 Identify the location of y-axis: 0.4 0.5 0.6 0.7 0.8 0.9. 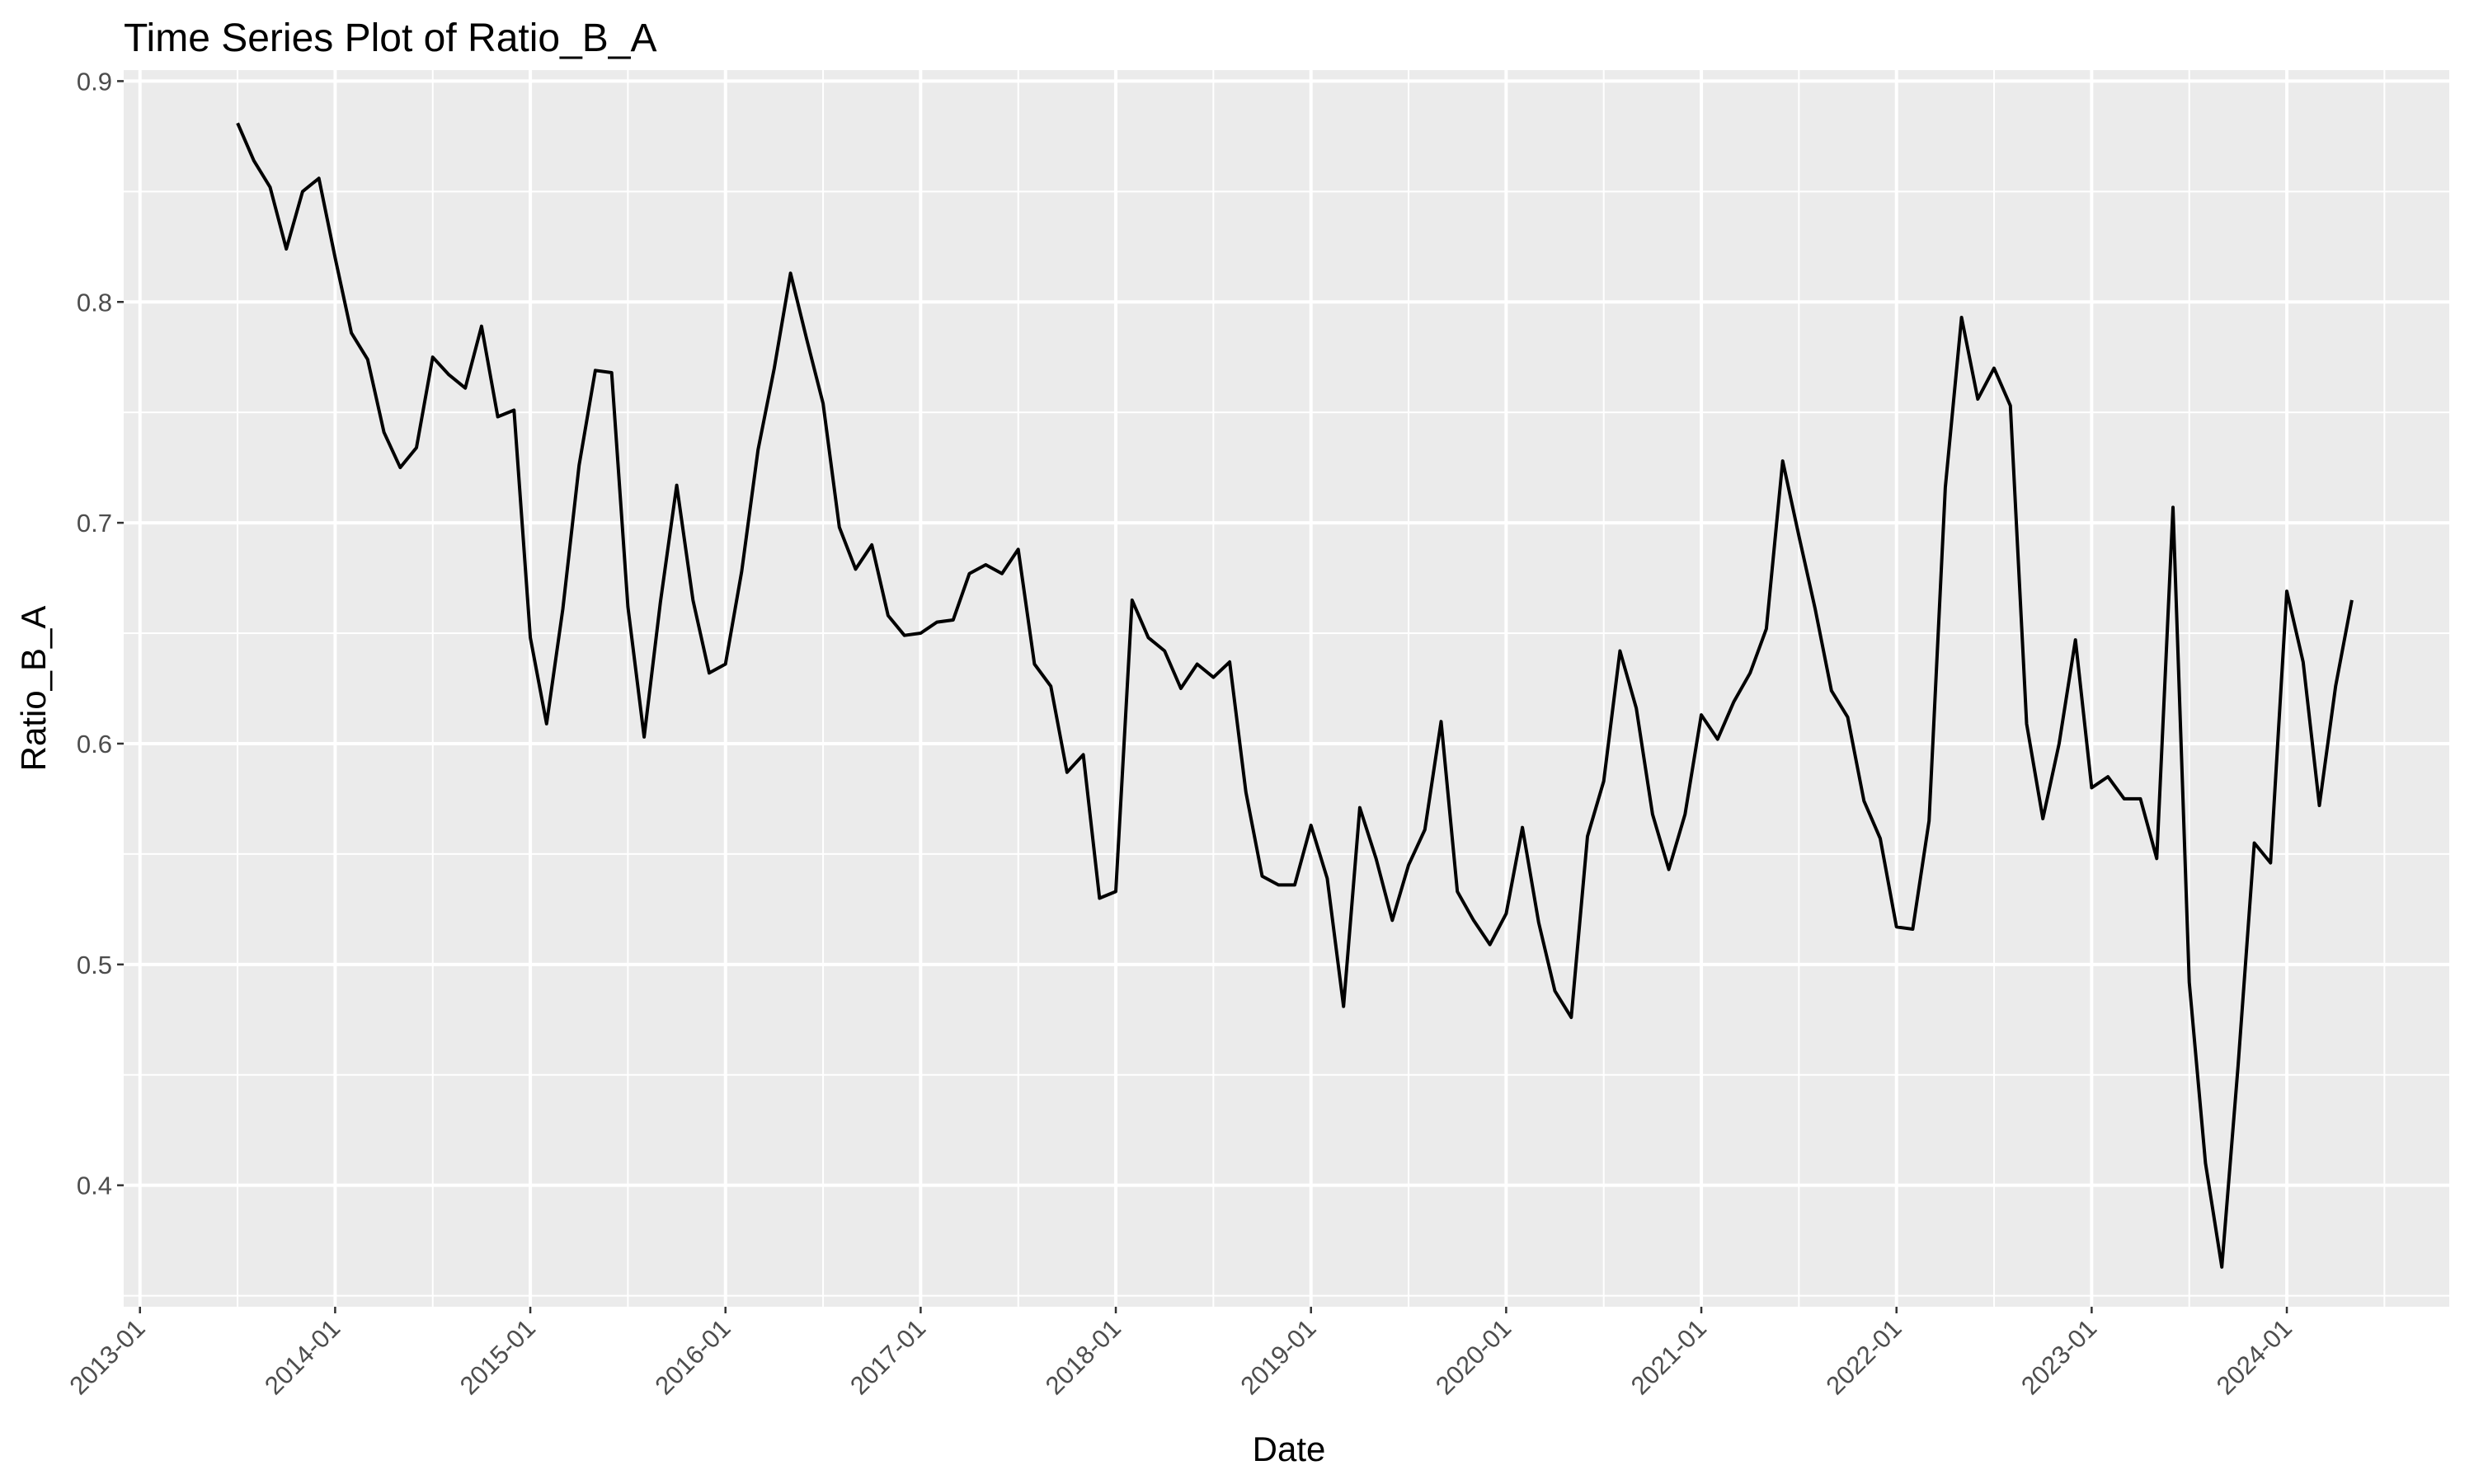
(100, 633).